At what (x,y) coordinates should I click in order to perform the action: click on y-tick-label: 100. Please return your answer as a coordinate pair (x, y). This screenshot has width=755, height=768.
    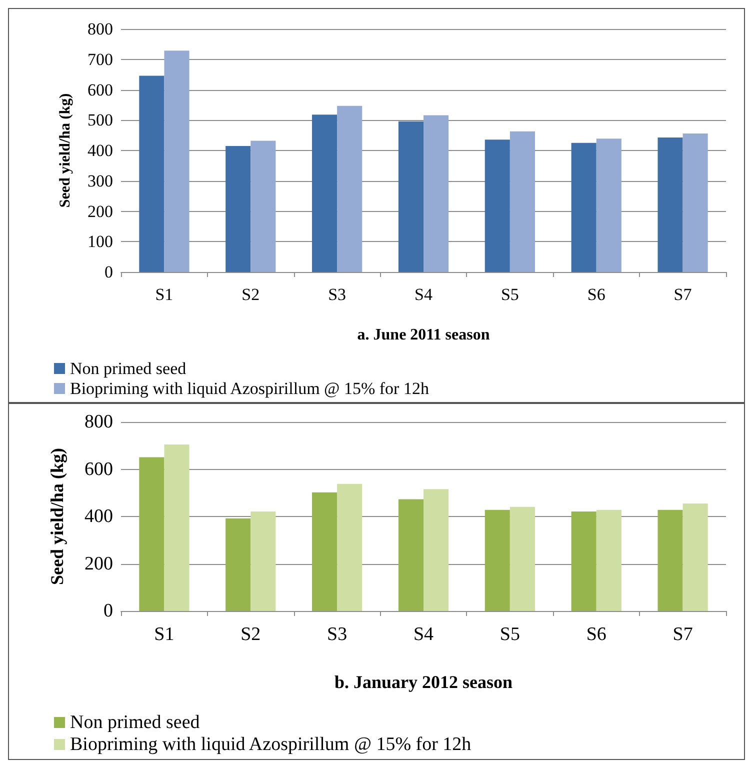
    Looking at the image, I should click on (100, 242).